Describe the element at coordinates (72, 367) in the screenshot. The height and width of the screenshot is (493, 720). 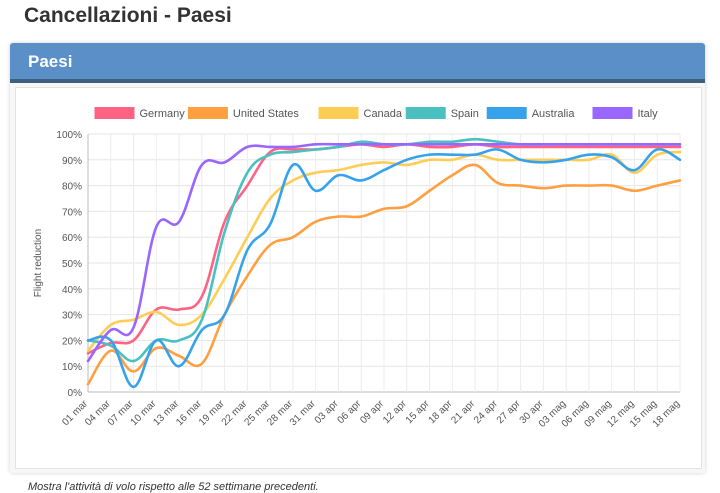
I see `y-tick-label: 10%` at that location.